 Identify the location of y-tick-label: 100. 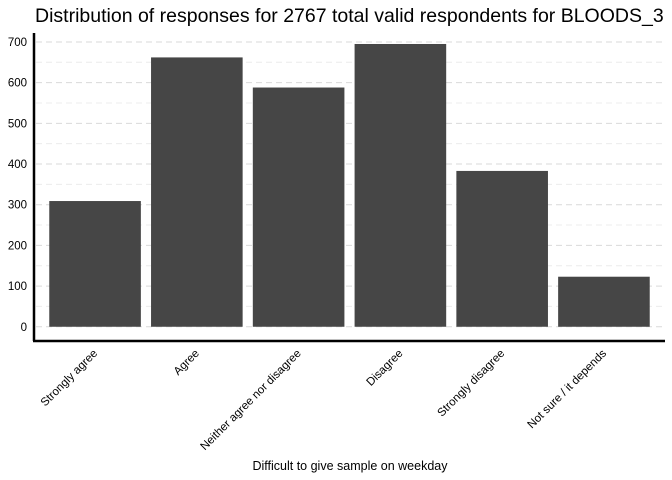
(17, 287).